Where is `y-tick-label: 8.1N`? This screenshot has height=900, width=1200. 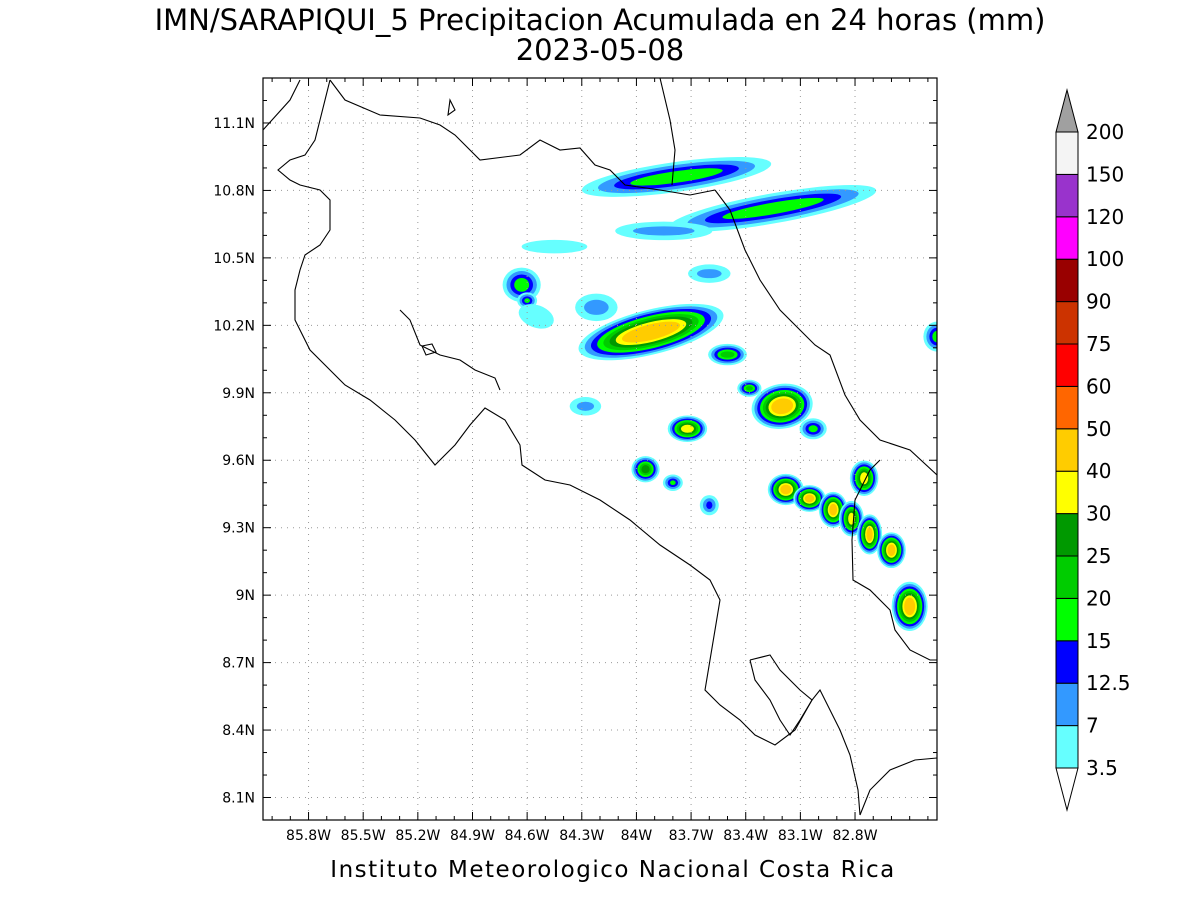 y-tick-label: 8.1N is located at coordinates (238, 799).